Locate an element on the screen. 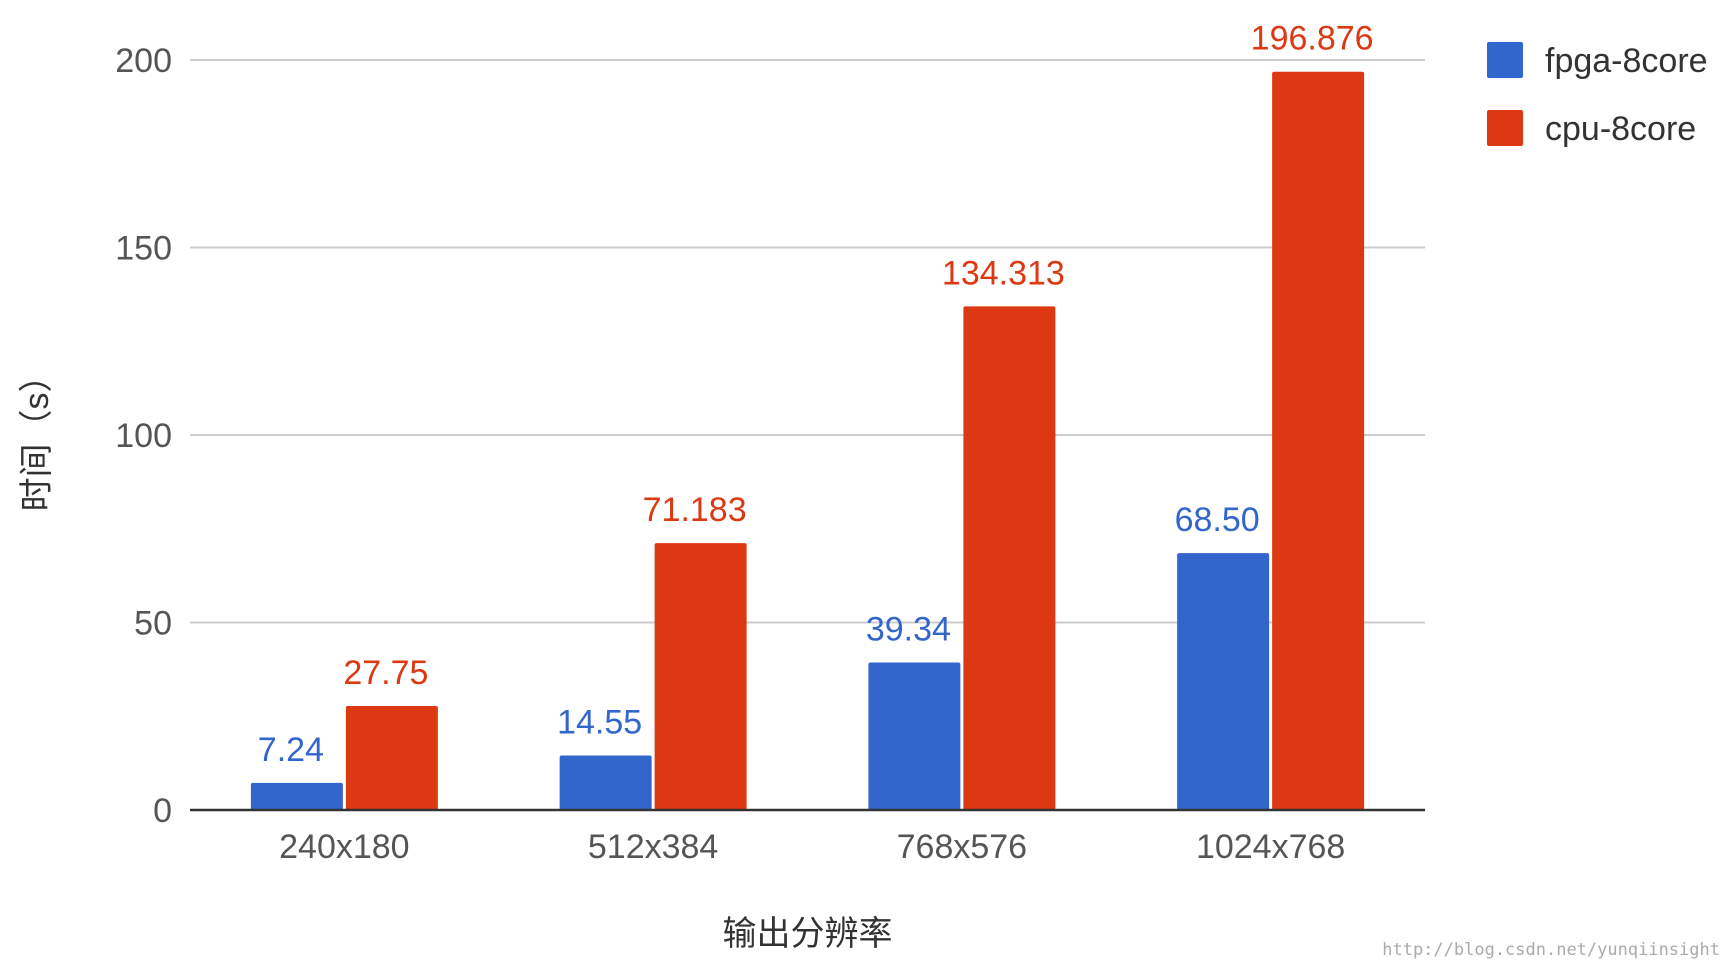 This screenshot has width=1727, height=968. x-tick-label: 1024x768 is located at coordinates (1270, 847).